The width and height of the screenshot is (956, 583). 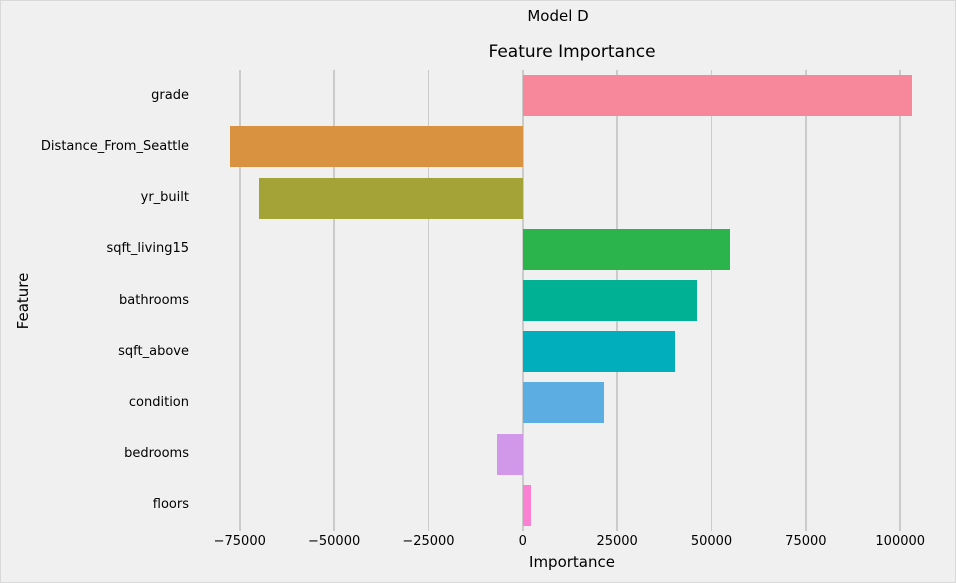 What do you see at coordinates (558, 16) in the screenshot?
I see `chart-suptitle: Model D` at bounding box center [558, 16].